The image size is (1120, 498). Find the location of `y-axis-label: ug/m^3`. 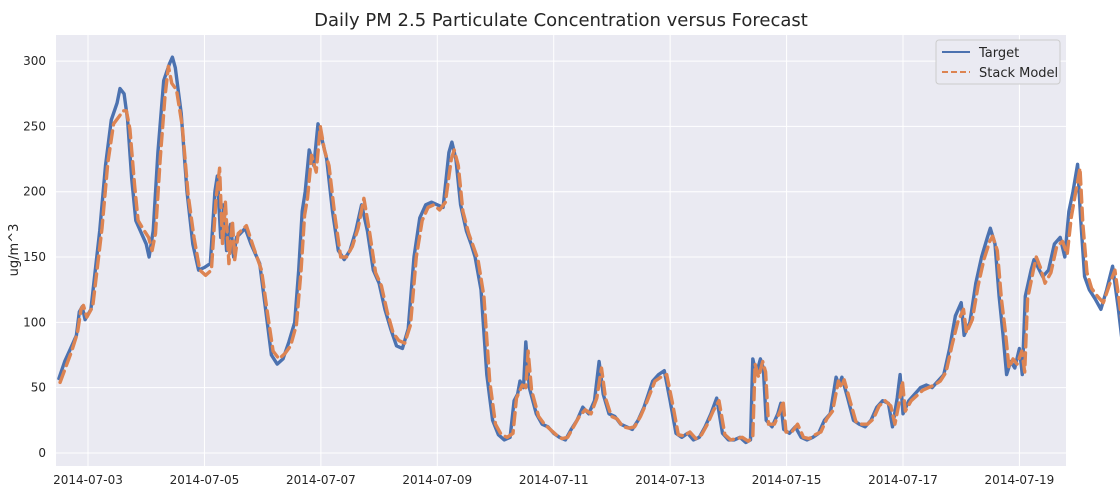

y-axis-label: ug/m^3 is located at coordinates (14, 250).